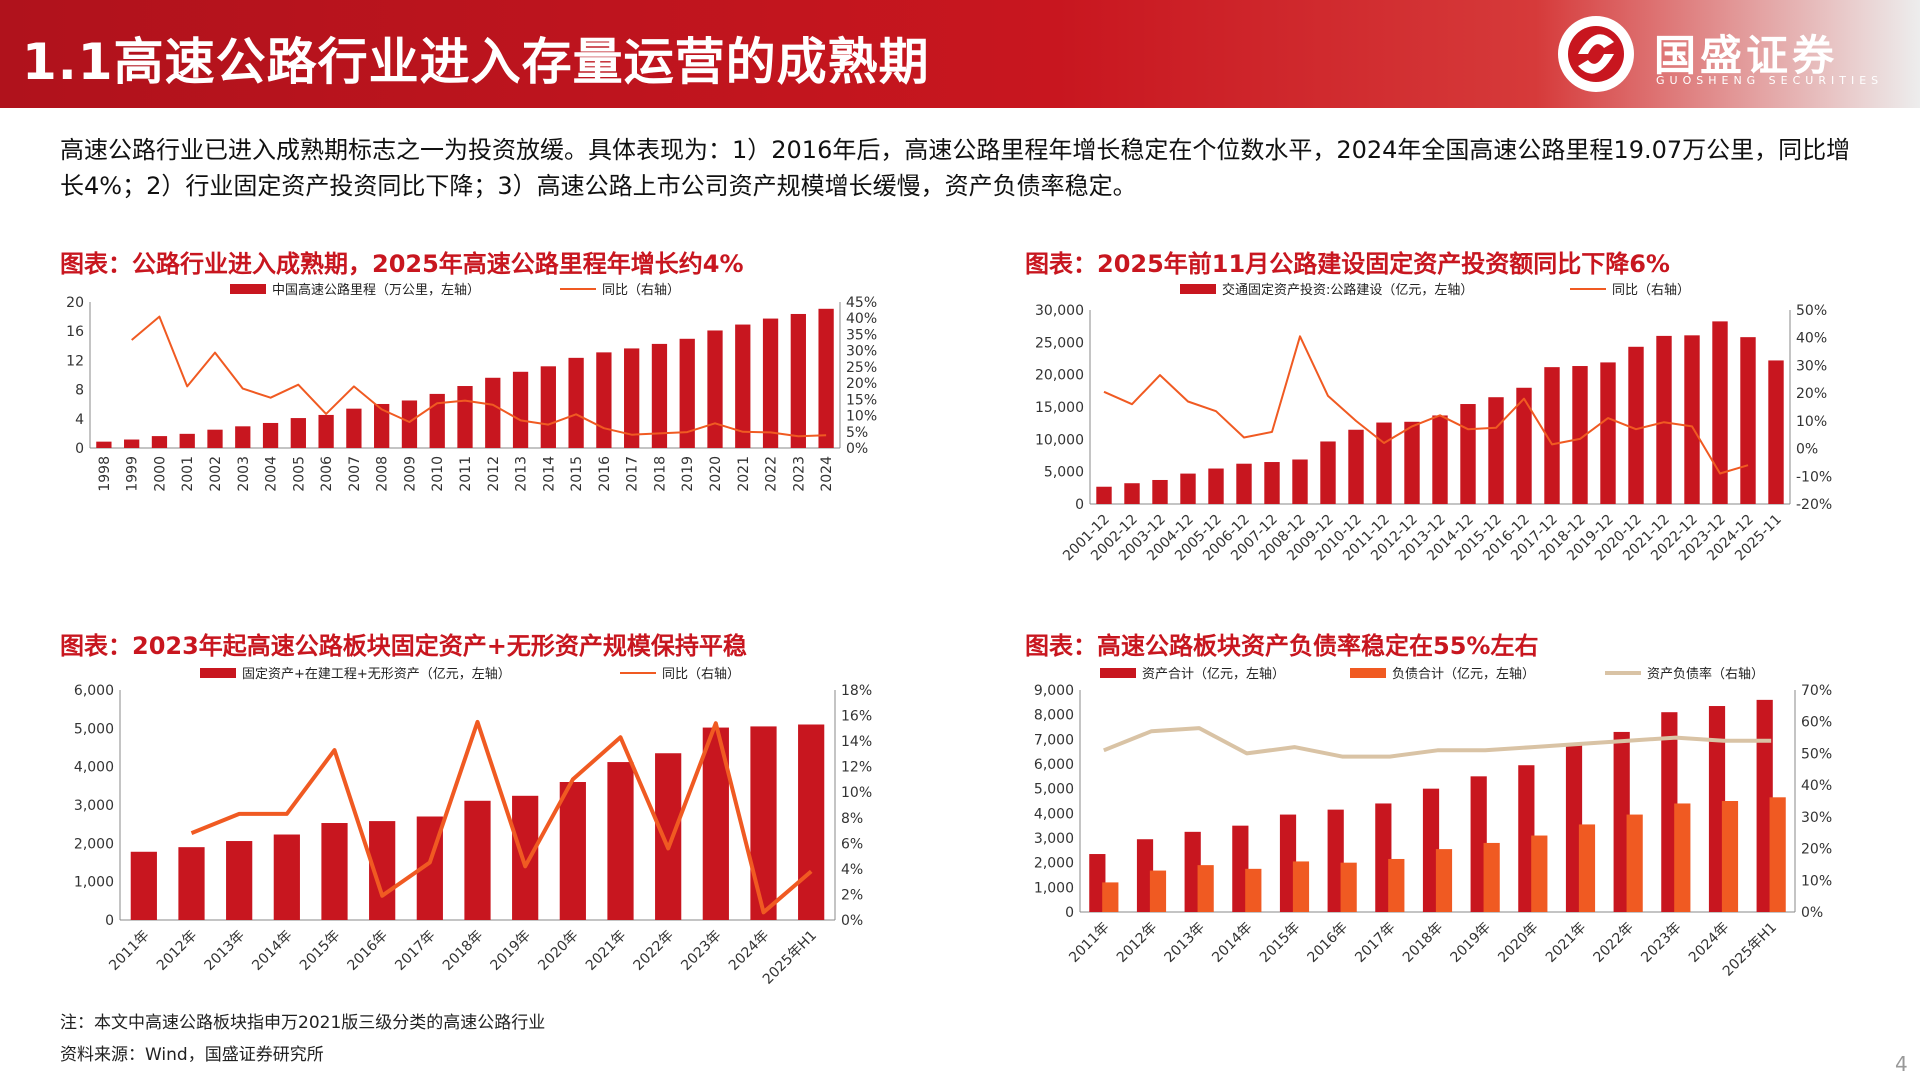  I want to click on chart3-ytick-right: 14%, so click(856, 742).